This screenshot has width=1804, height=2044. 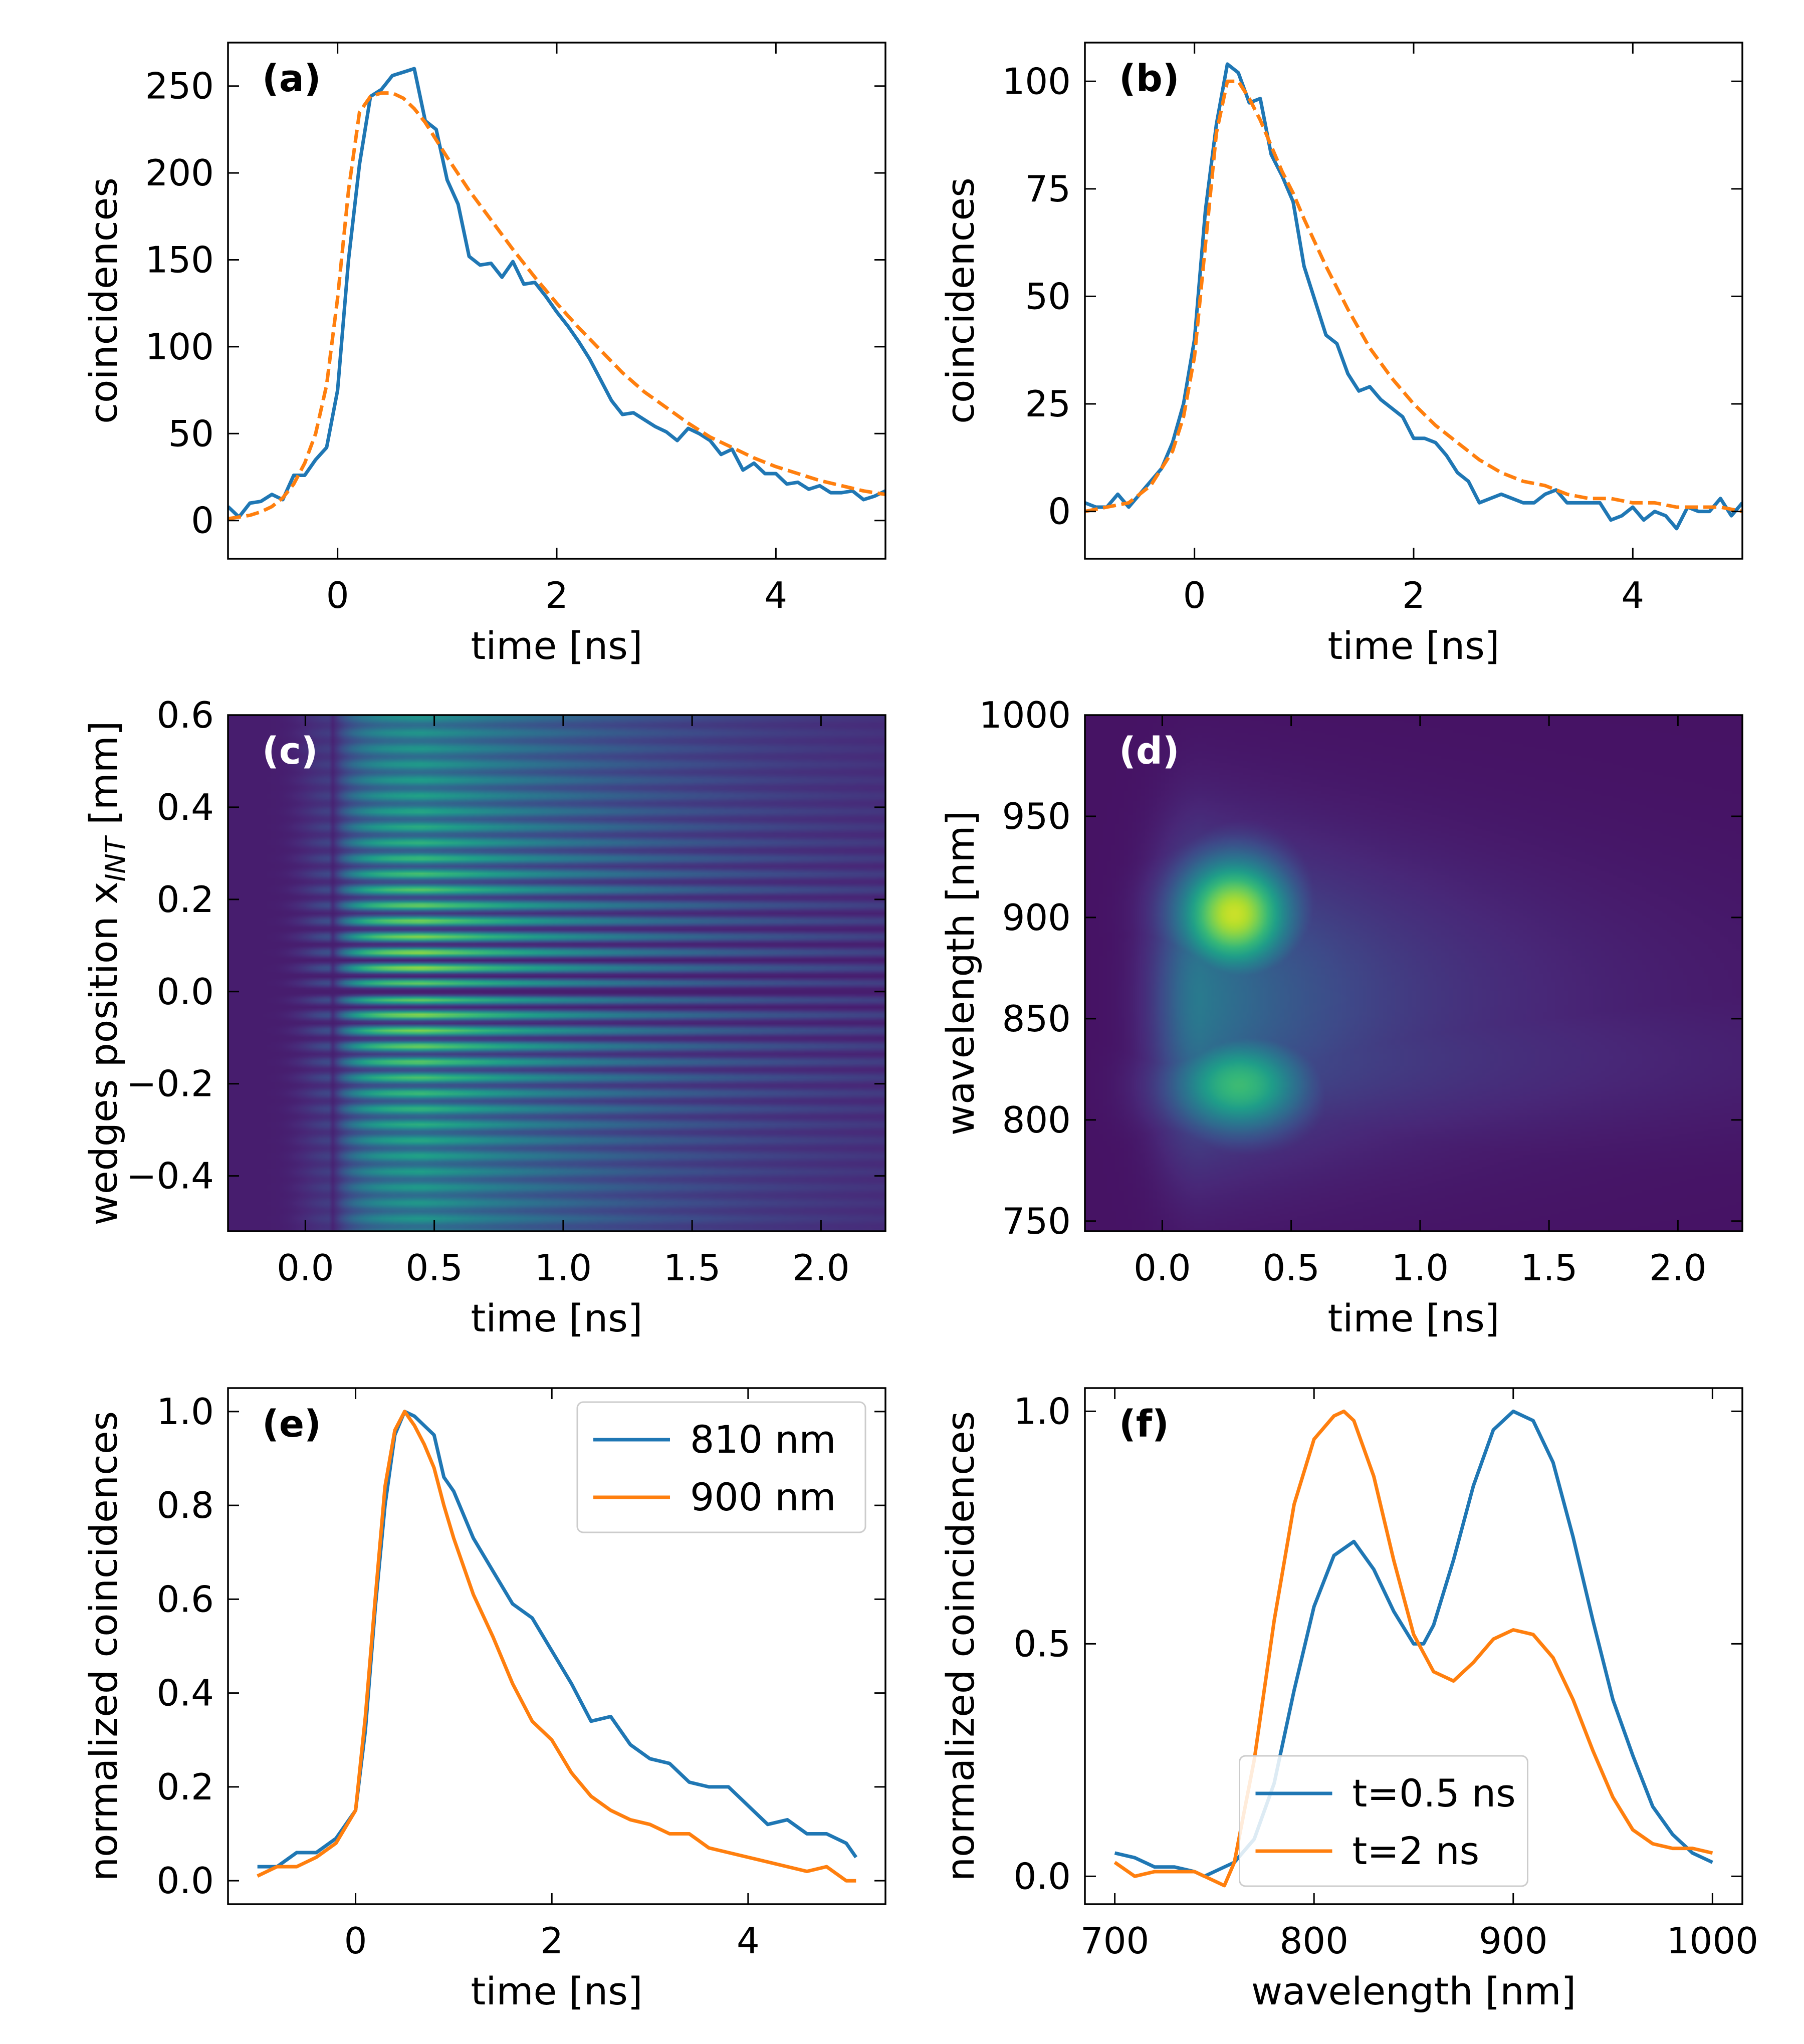 What do you see at coordinates (1513, 1941) in the screenshot?
I see `x-tick-label: 900` at bounding box center [1513, 1941].